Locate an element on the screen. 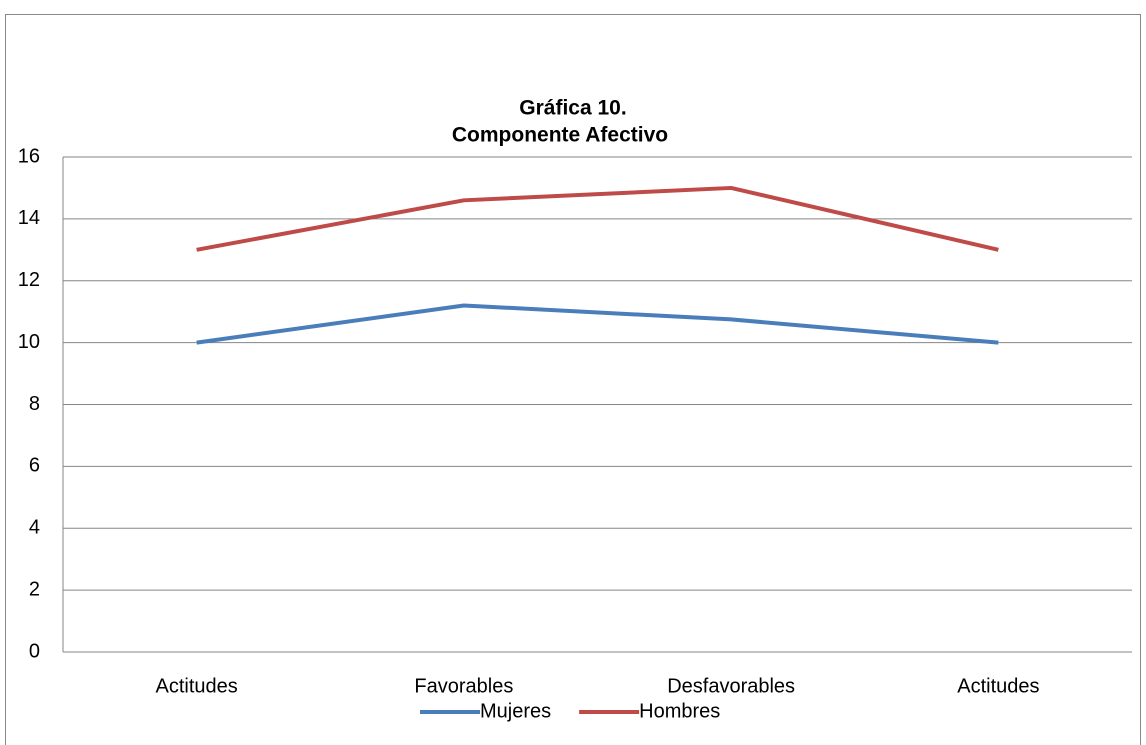 The width and height of the screenshot is (1146, 745). x-tick-label: Favorables is located at coordinates (463, 686).